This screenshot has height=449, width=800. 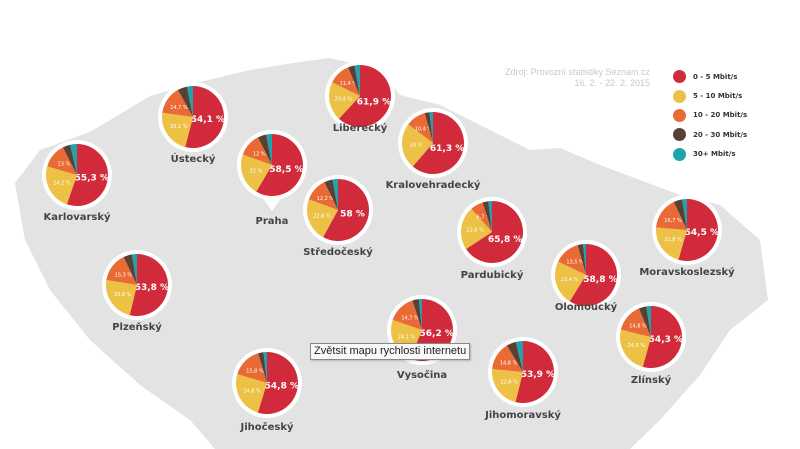 I want to click on slice-label: 61,9 %, so click(x=374, y=102).